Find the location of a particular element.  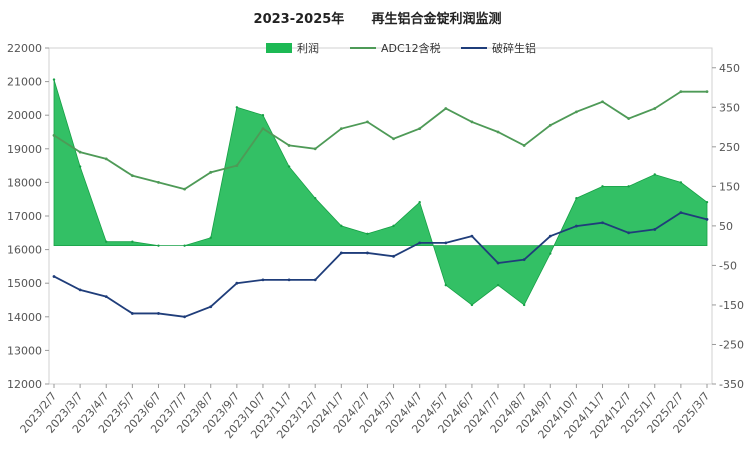

legend: 利润 ADC12含税 破碎生铝 is located at coordinates (401, 48).